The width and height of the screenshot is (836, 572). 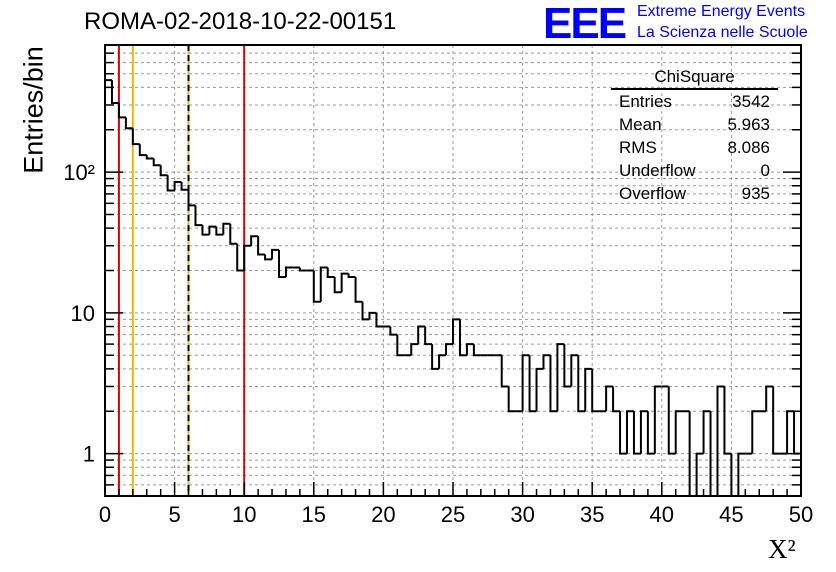 What do you see at coordinates (638, 147) in the screenshot?
I see `stat-label: RMS` at bounding box center [638, 147].